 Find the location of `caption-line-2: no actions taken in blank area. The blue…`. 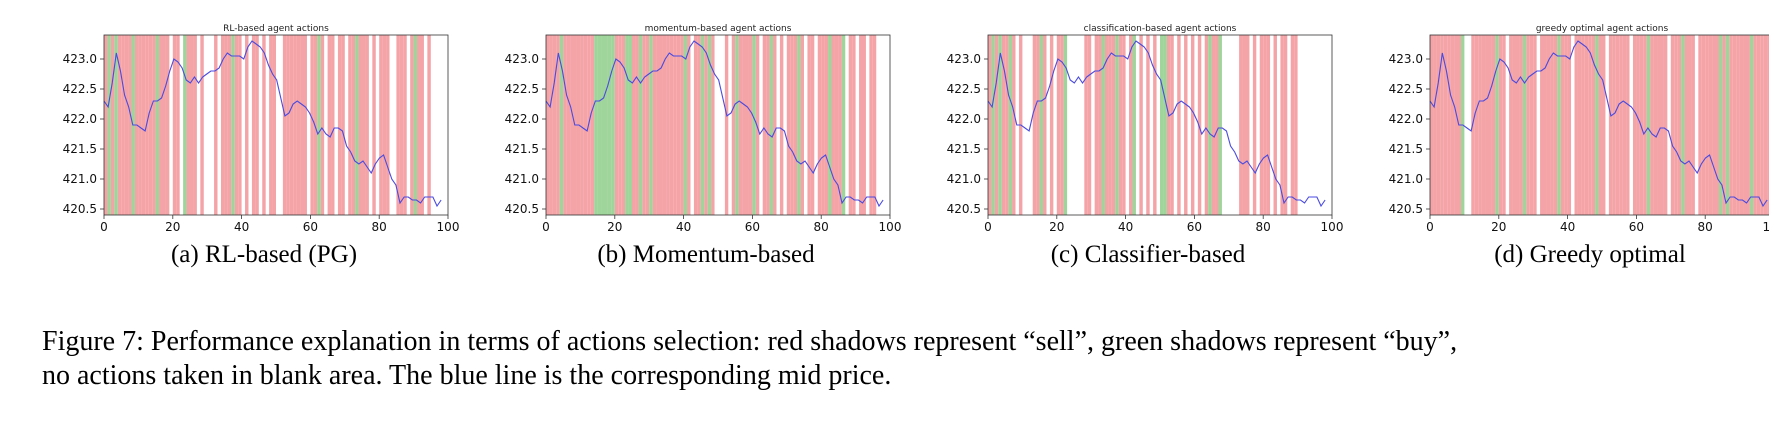

caption-line-2: no actions taken in blank area. The blue… is located at coordinates (467, 375).